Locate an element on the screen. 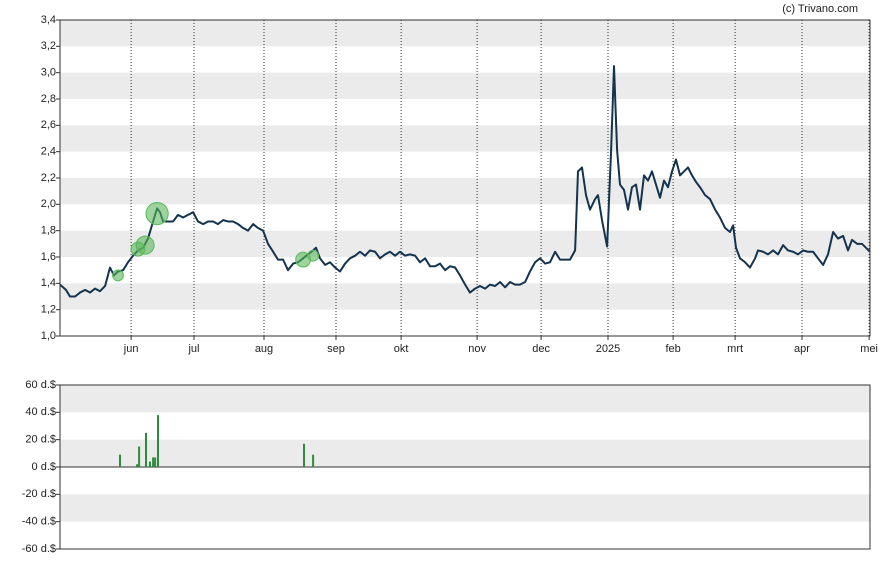 The height and width of the screenshot is (565, 888). y-tick-label: 3,2 is located at coordinates (48, 46).